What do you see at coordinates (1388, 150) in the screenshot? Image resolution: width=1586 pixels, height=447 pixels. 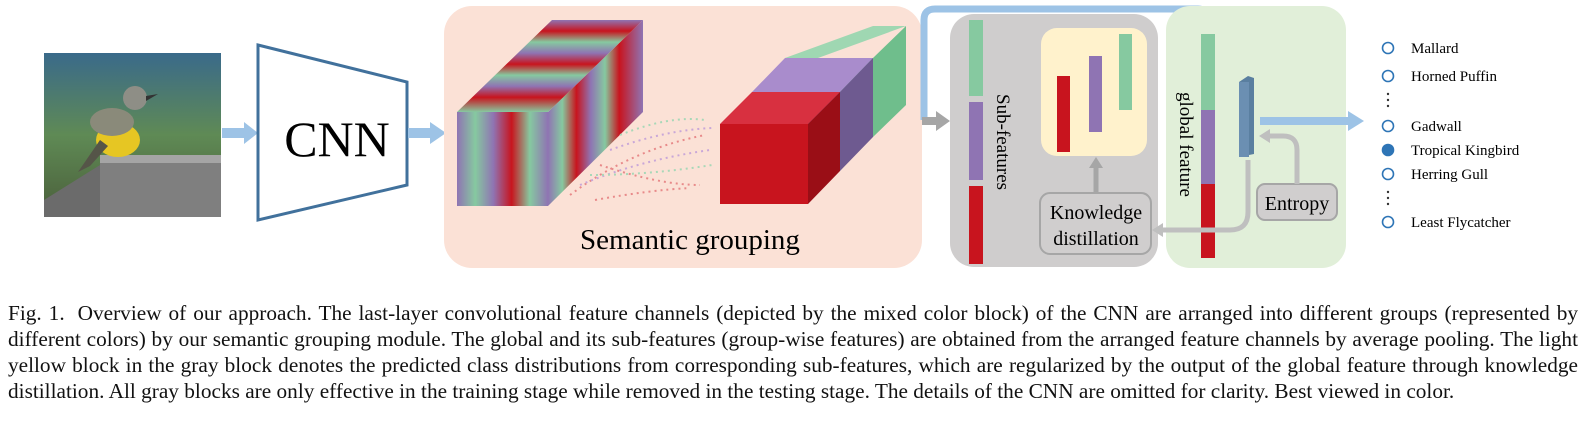 I see `class-radio-selected` at bounding box center [1388, 150].